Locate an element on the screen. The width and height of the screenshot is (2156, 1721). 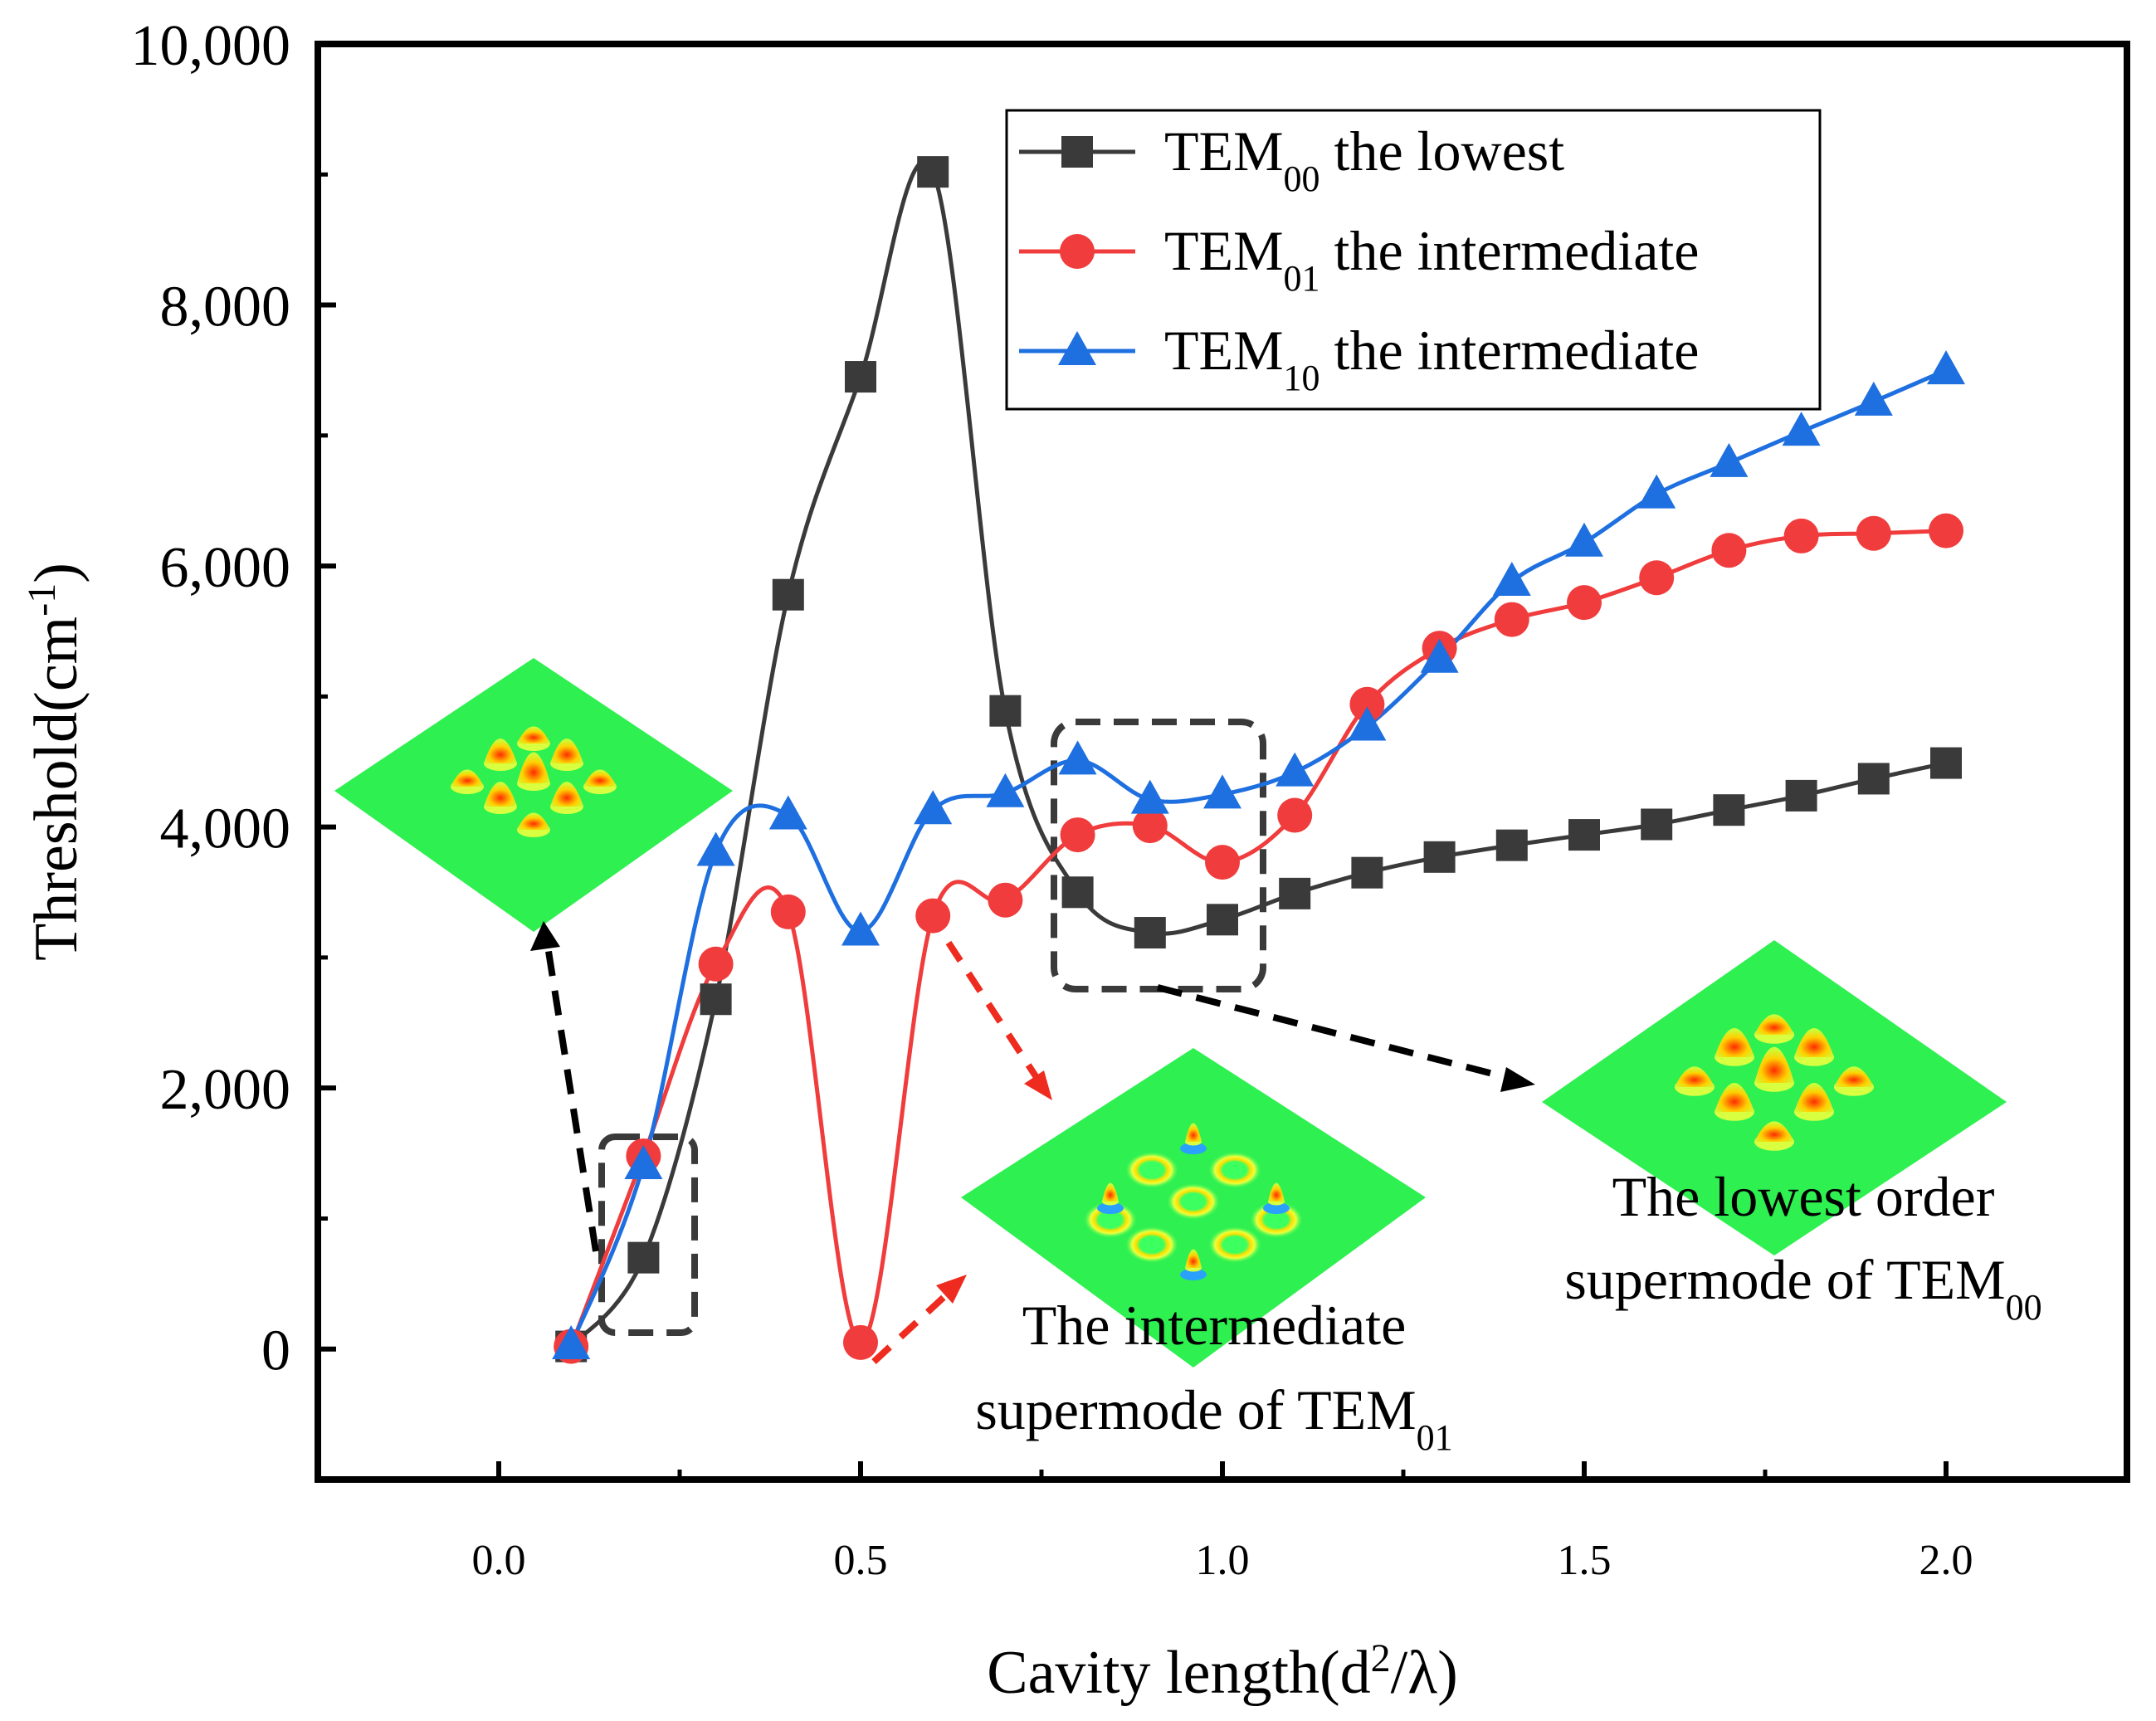
legend-box is located at coordinates (1414, 260).